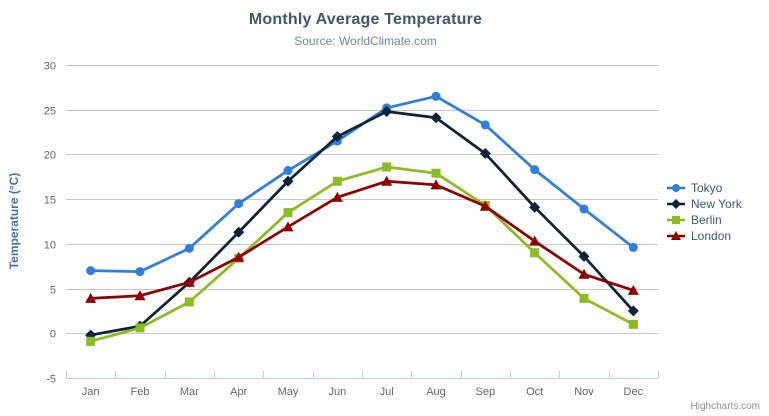 The width and height of the screenshot is (769, 416). I want to click on legend-item-tokyo: Tokyo, so click(704, 188).